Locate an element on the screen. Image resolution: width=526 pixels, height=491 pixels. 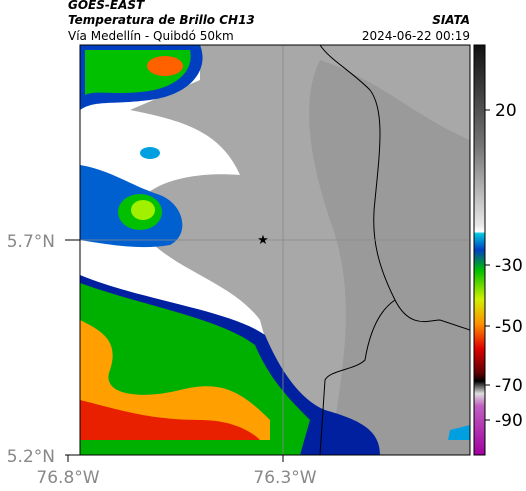
colorbar-label: -90 is located at coordinates (509, 421).